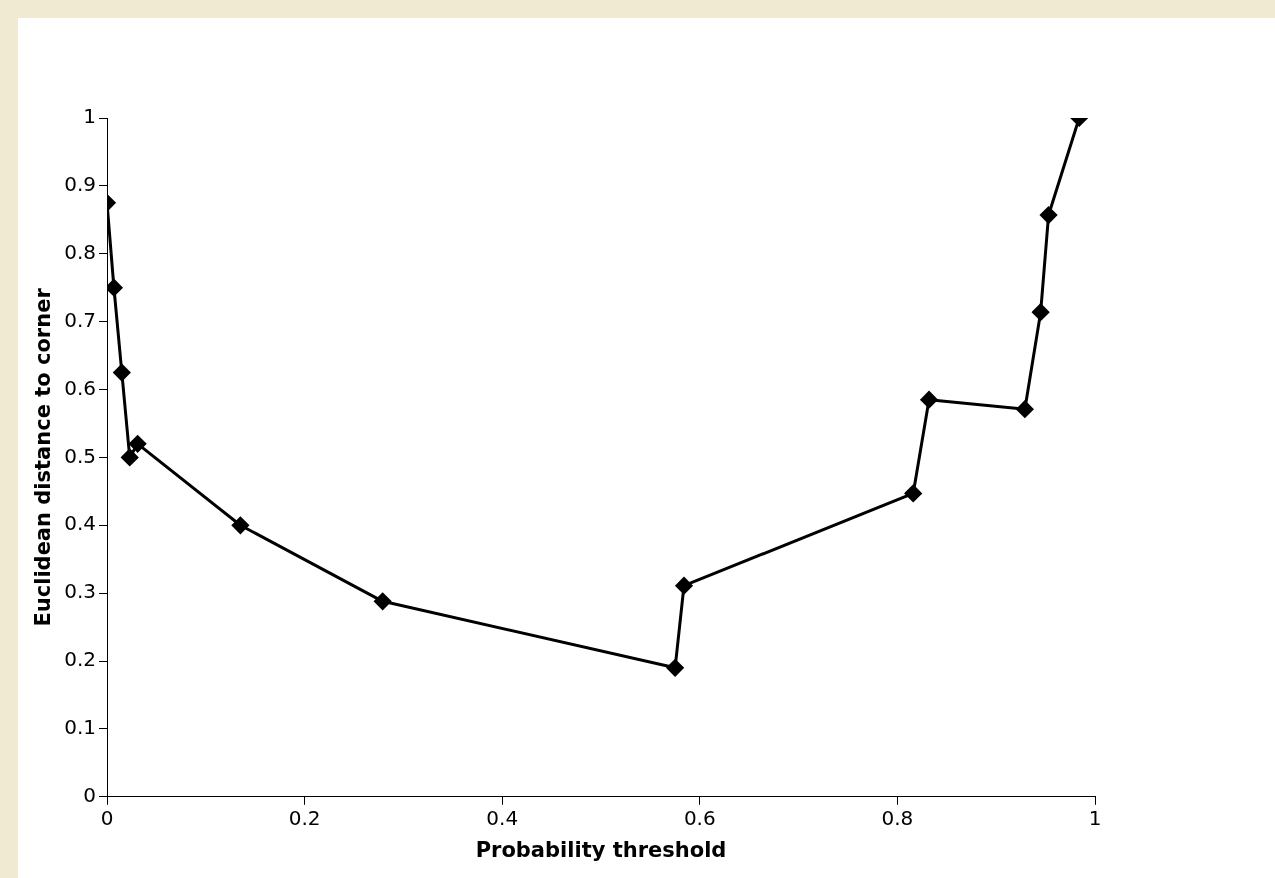 This screenshot has height=878, width=1275. I want to click on y-tick-label: 0.3, so click(80, 591).